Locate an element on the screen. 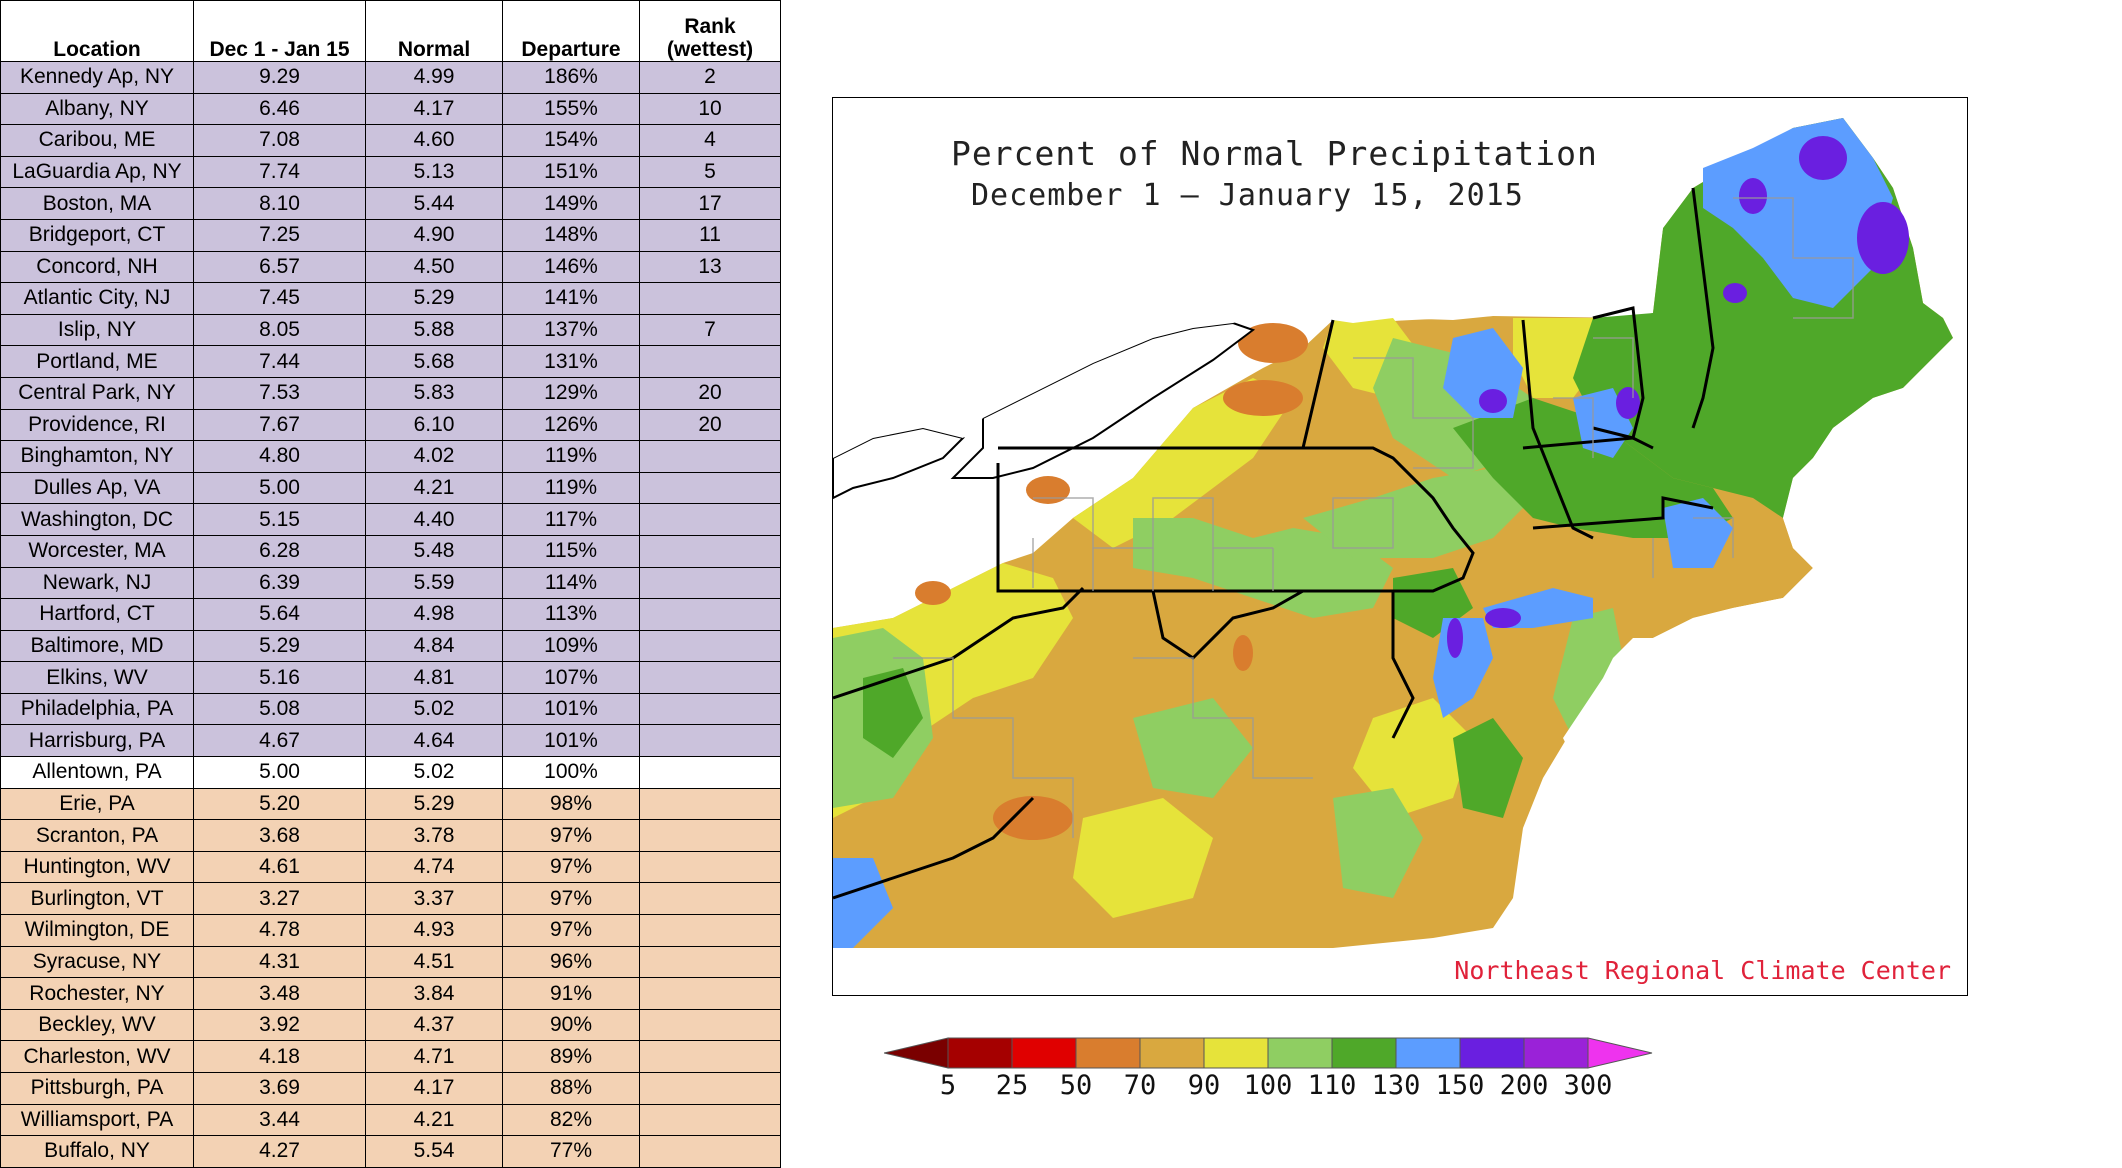 This screenshot has width=2122, height=1168. cell-location: Atlantic City, NJ is located at coordinates (97, 298).